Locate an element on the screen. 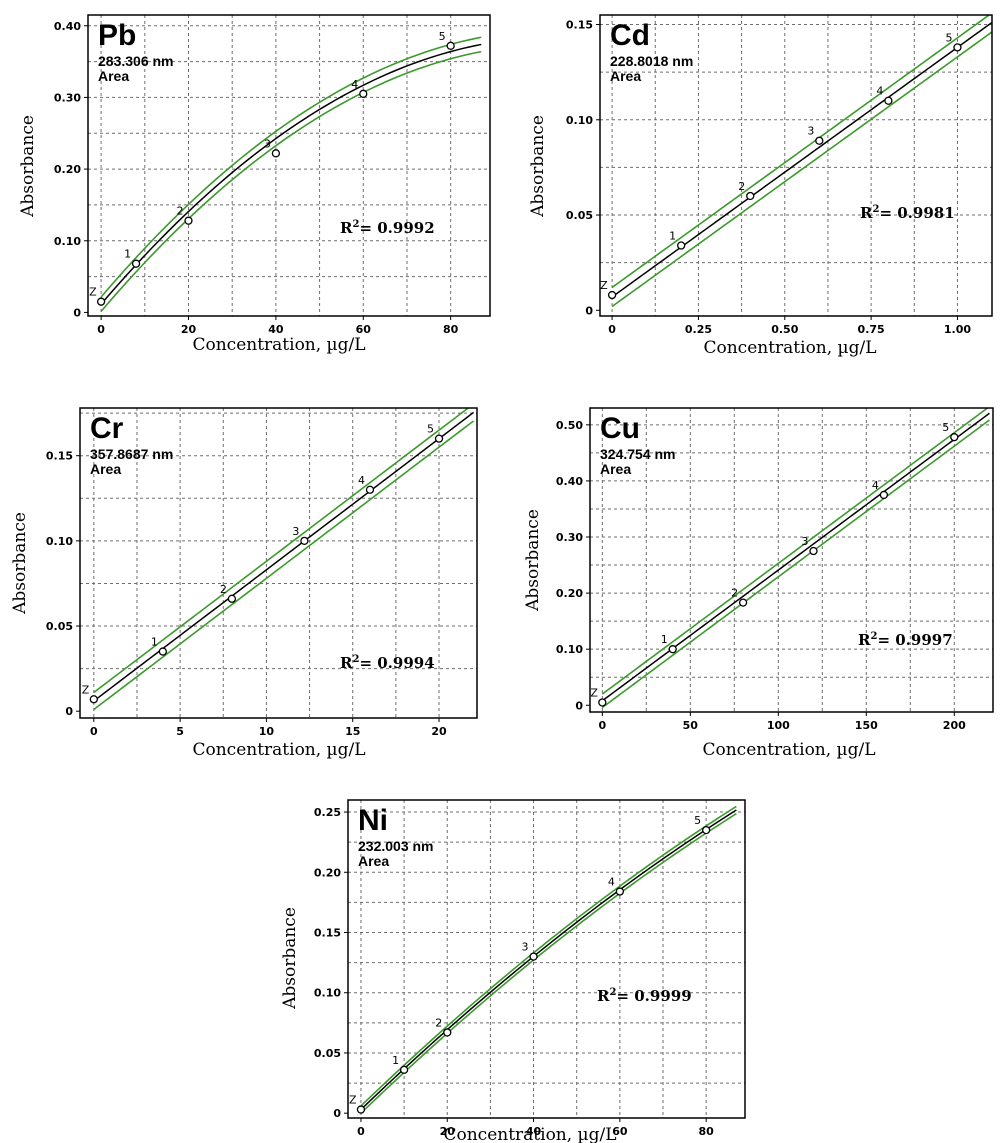 The image size is (1001, 1143). x-tick-label: 150 is located at coordinates (866, 725).